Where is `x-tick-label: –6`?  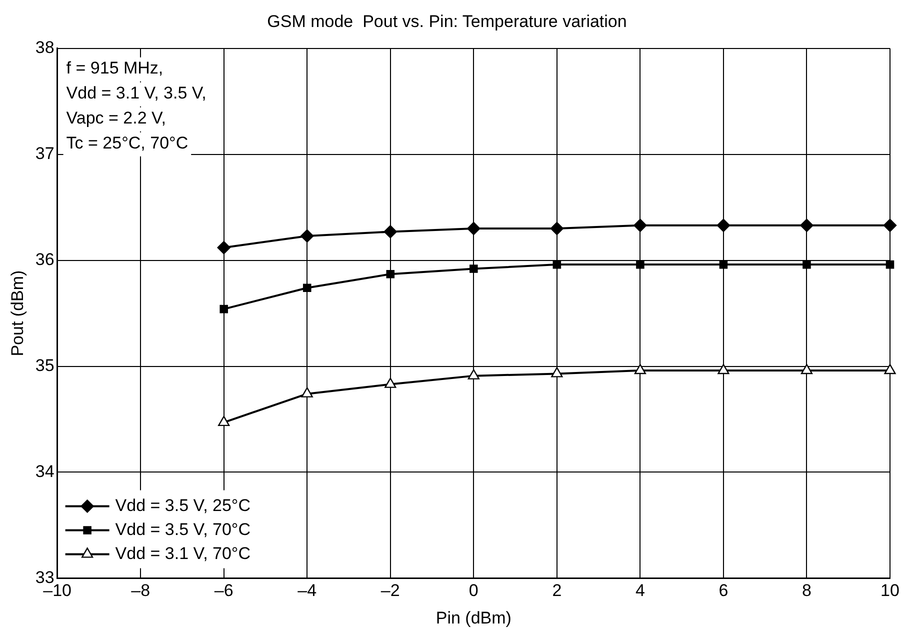 x-tick-label: –6 is located at coordinates (224, 590).